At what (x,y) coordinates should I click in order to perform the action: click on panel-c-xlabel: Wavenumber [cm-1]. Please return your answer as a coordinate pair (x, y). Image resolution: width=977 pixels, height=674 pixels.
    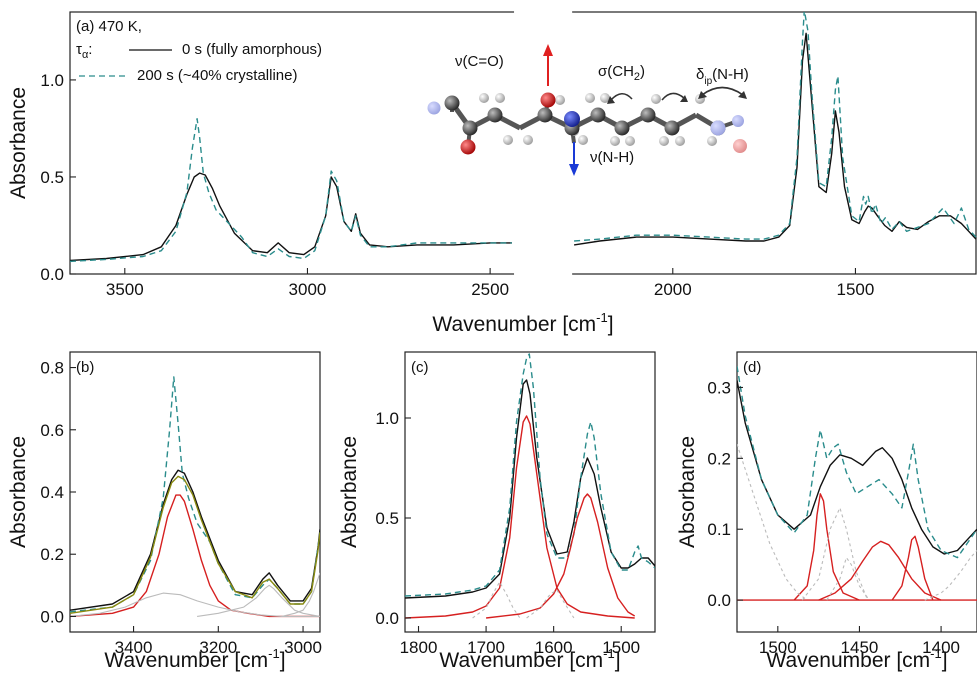
    Looking at the image, I should click on (529, 659).